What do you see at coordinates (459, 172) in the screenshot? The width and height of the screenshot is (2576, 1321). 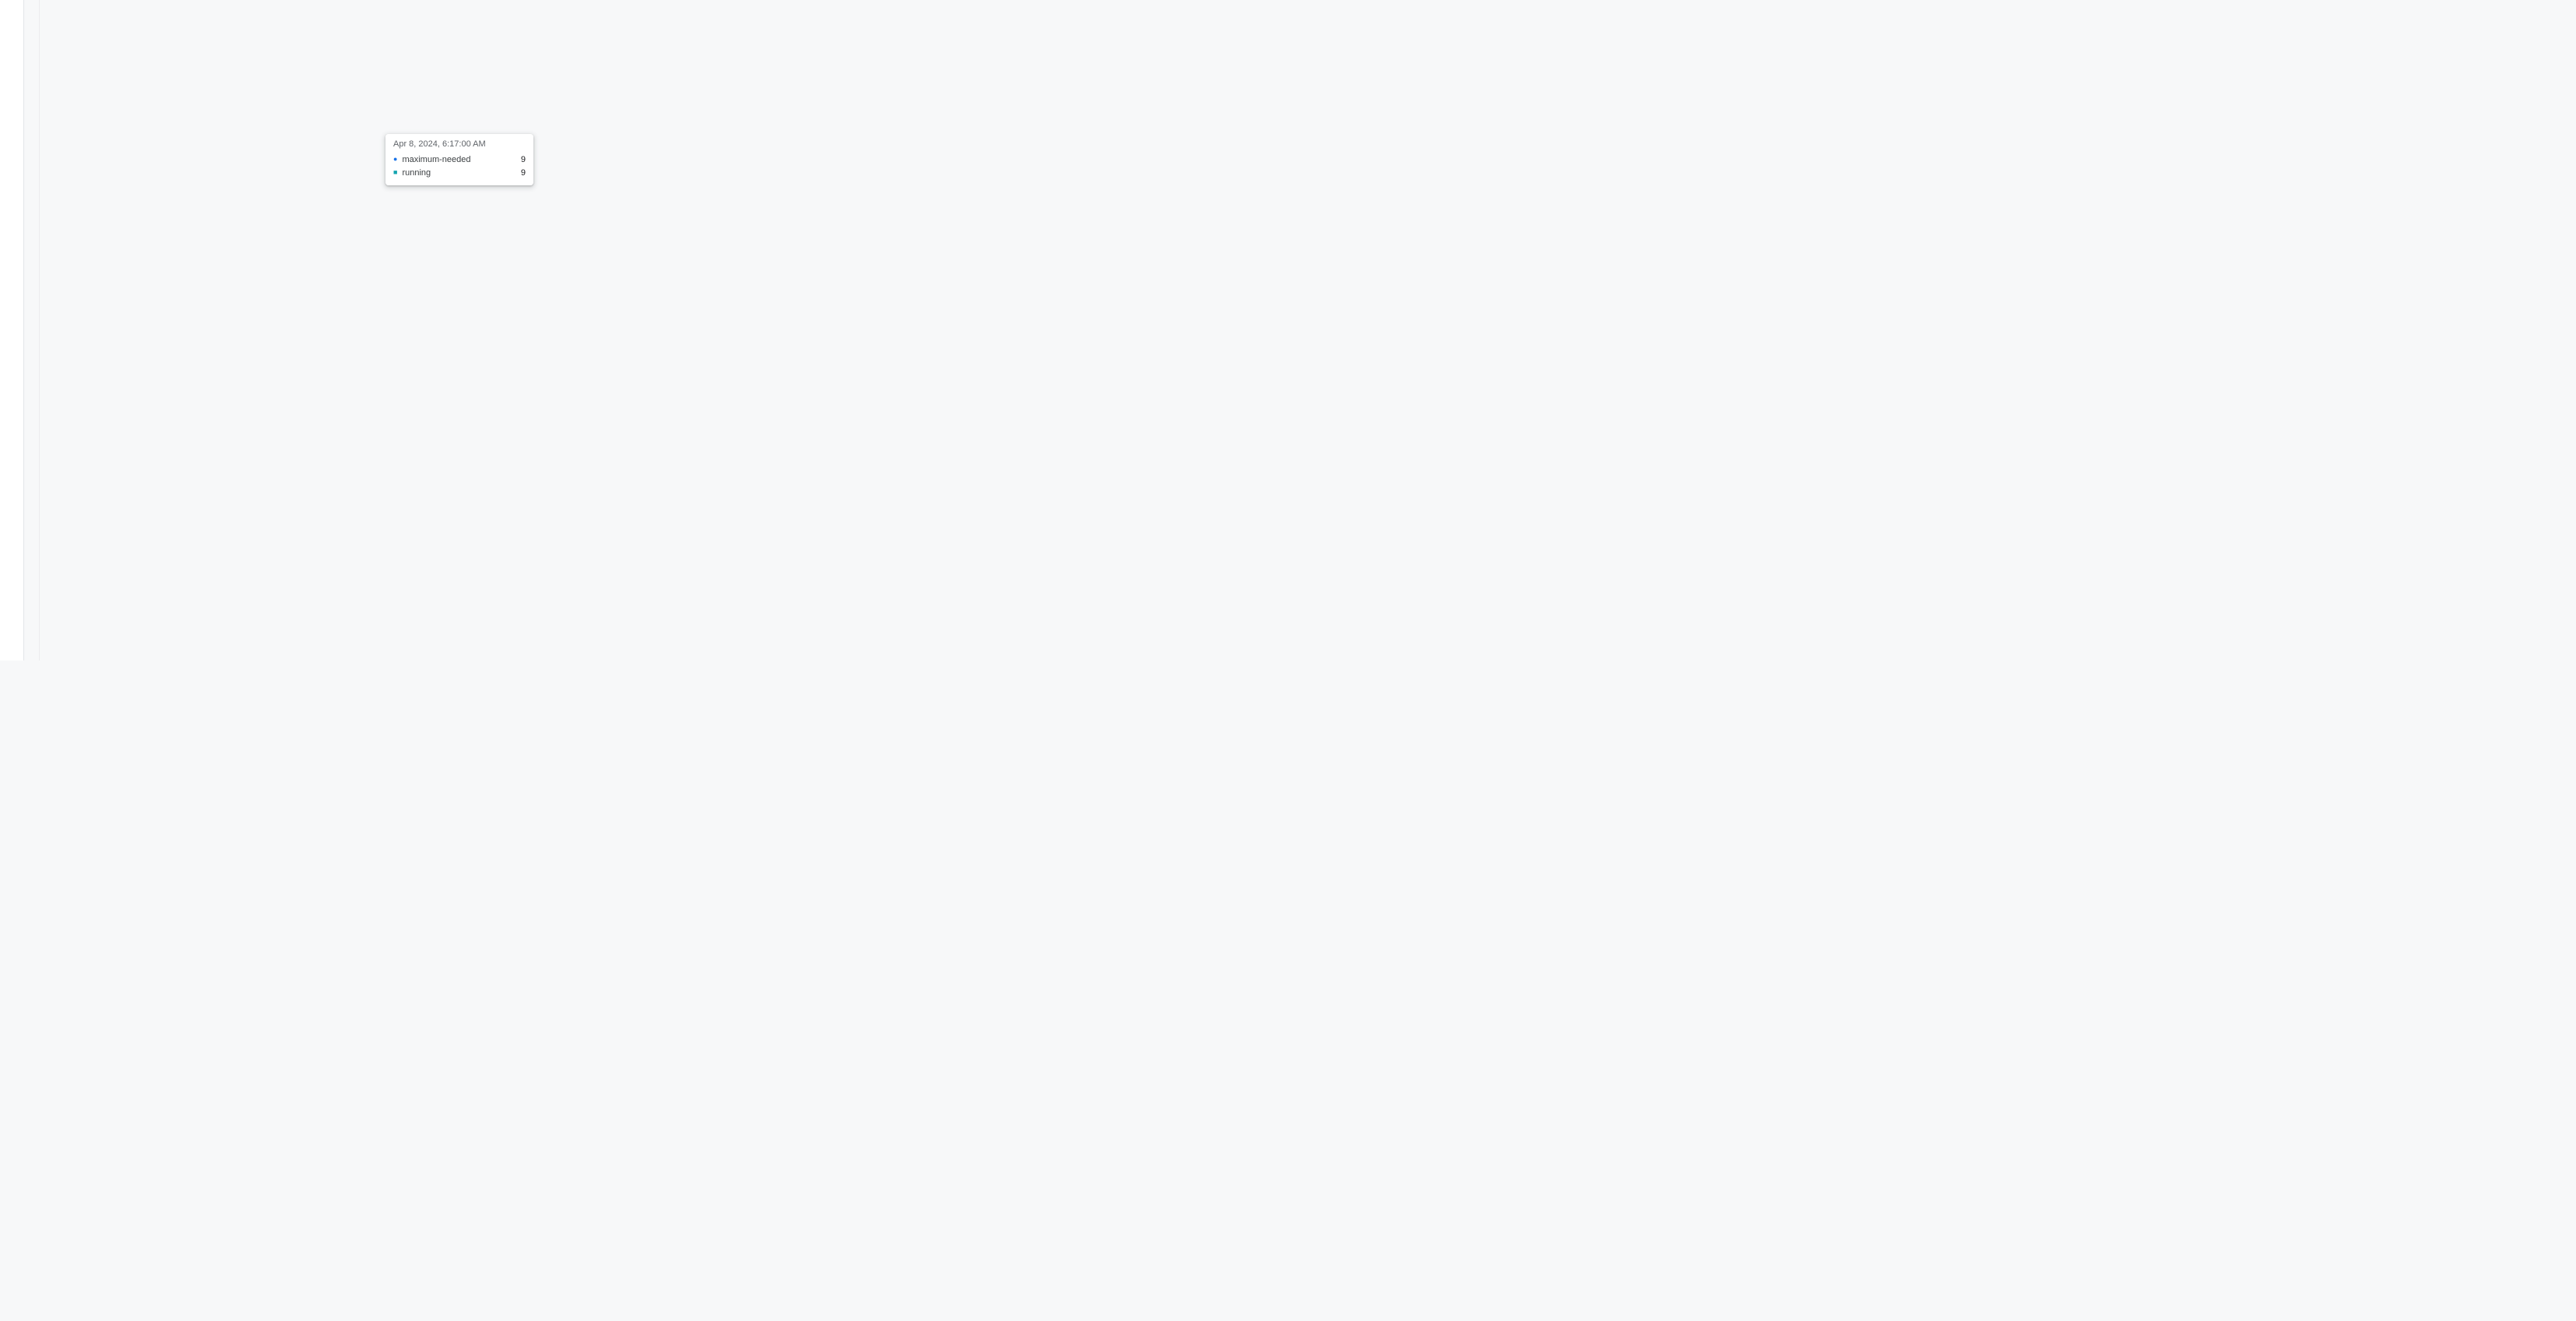 I see `tooltip-row: ■ running 9` at bounding box center [459, 172].